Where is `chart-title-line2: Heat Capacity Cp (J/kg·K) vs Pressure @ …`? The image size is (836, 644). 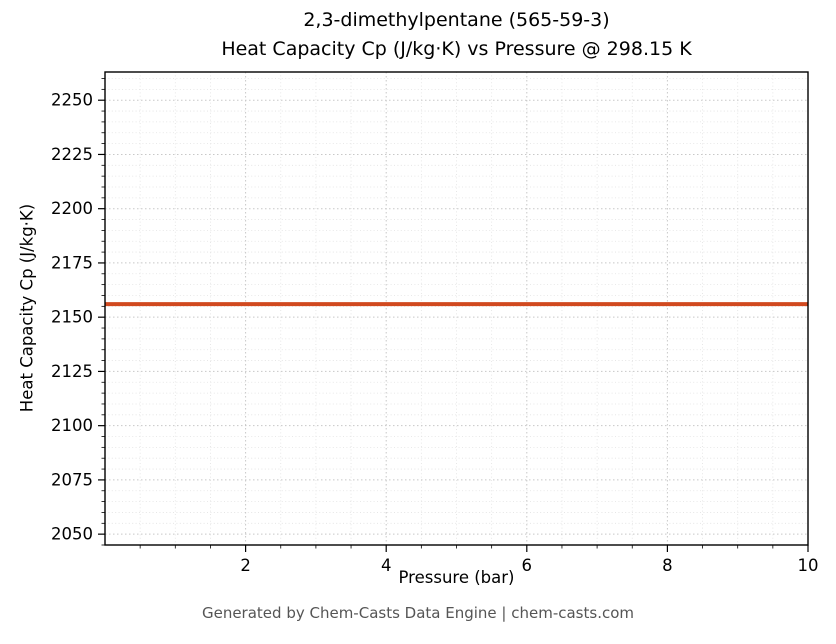
chart-title-line2: Heat Capacity Cp (J/kg·K) vs Pressure @ … is located at coordinates (456, 49).